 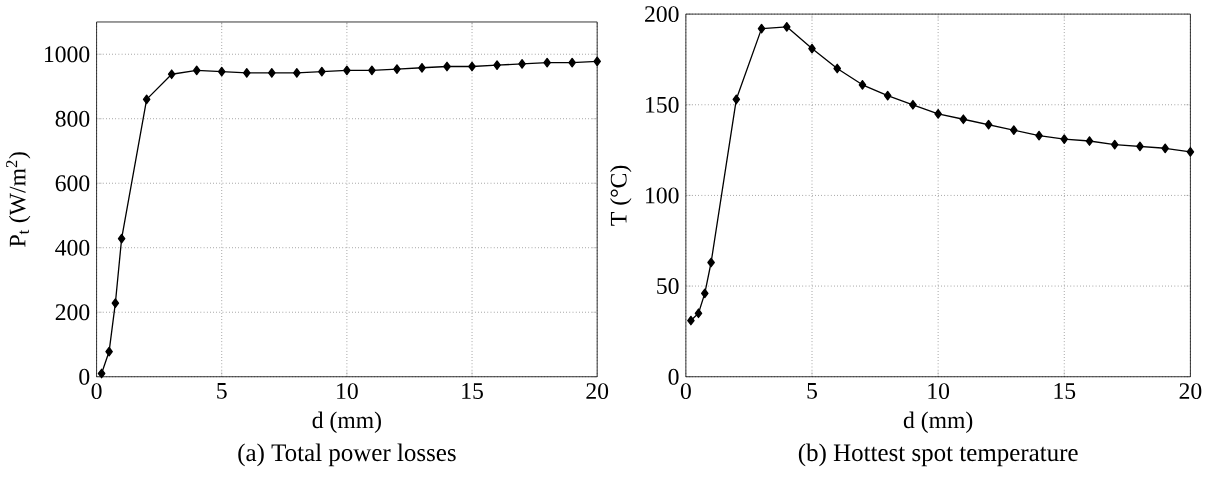 I want to click on y-tick-label: 400, so click(x=72, y=247).